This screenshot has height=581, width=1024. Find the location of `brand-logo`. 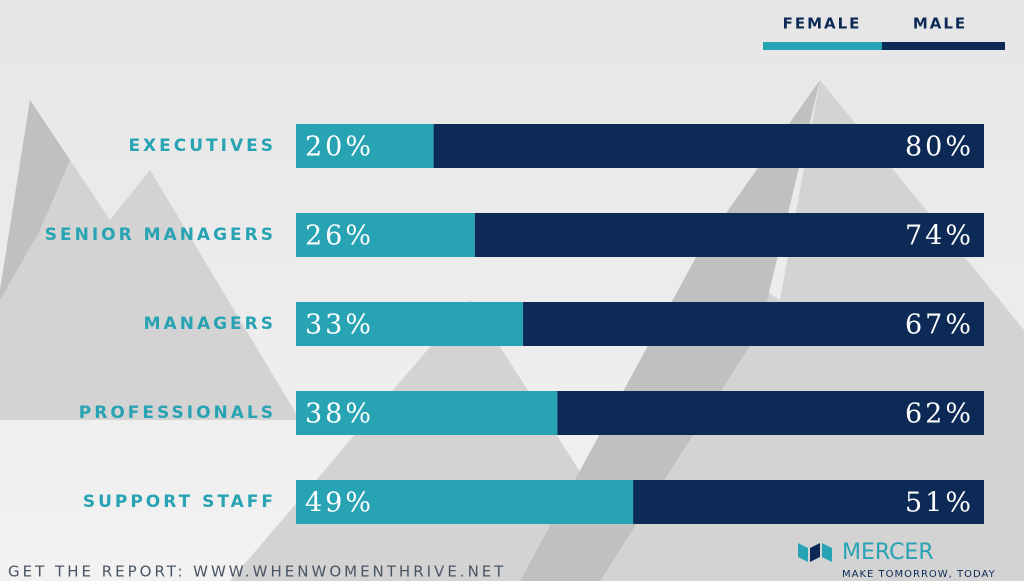

brand-logo is located at coordinates (815, 552).